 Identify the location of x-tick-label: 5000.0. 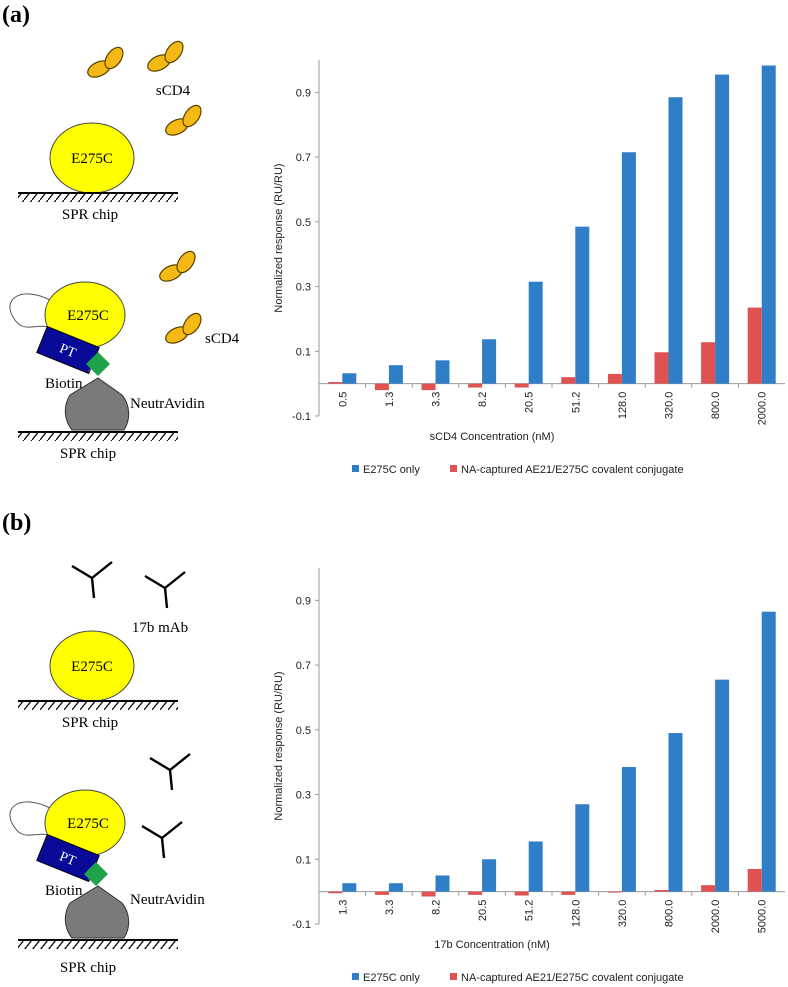
(763, 917).